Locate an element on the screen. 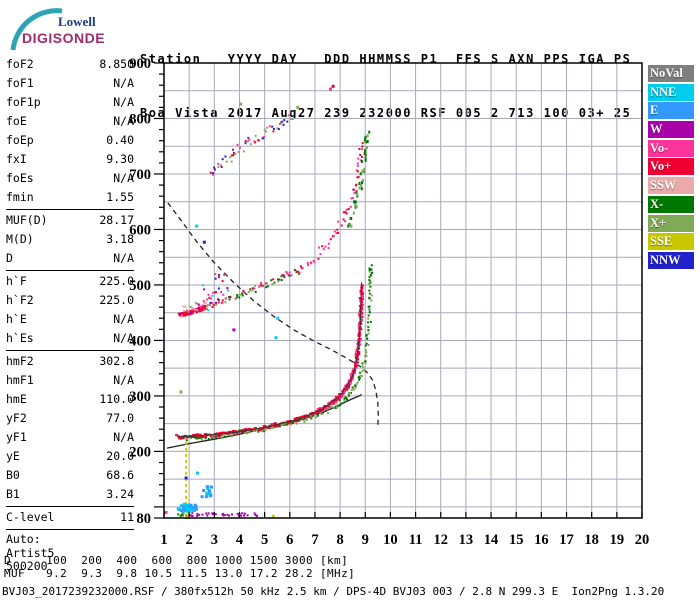 The height and width of the screenshot is (600, 700). param-row: foEs N/A is located at coordinates (70, 178).